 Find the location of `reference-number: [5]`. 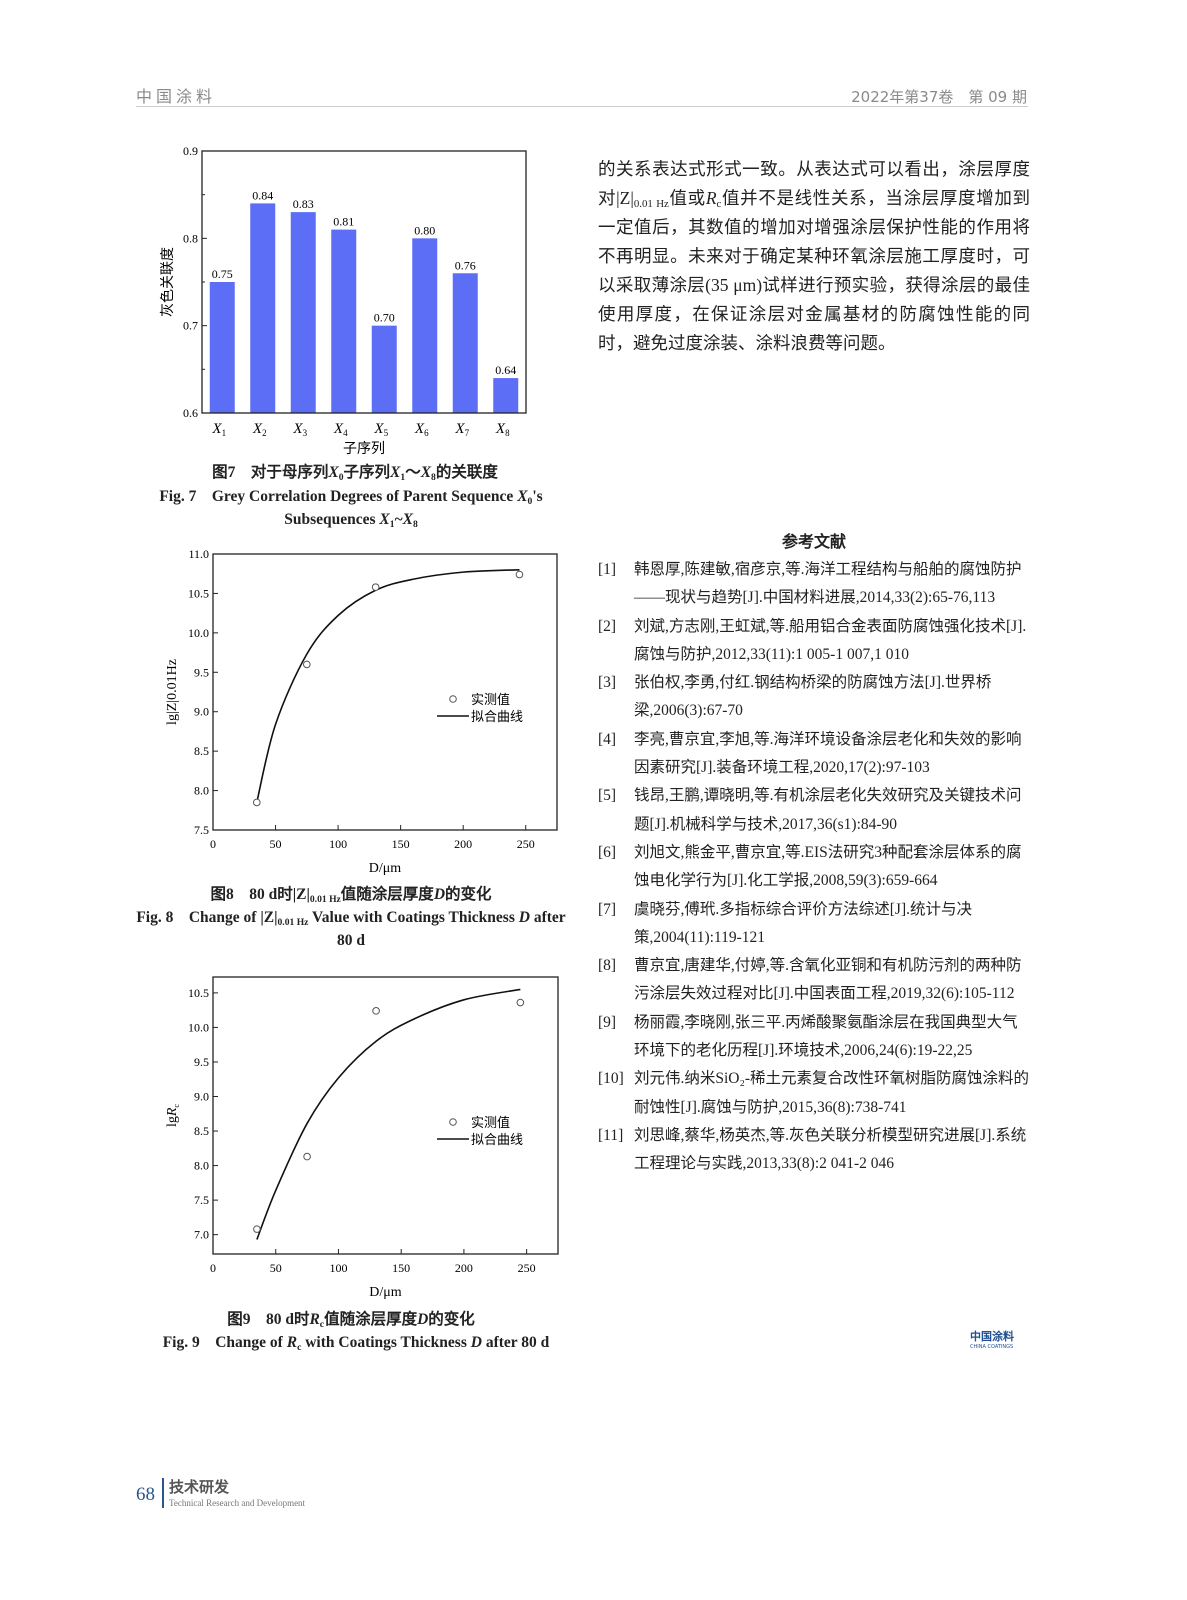

reference-number: [5] is located at coordinates (607, 796).